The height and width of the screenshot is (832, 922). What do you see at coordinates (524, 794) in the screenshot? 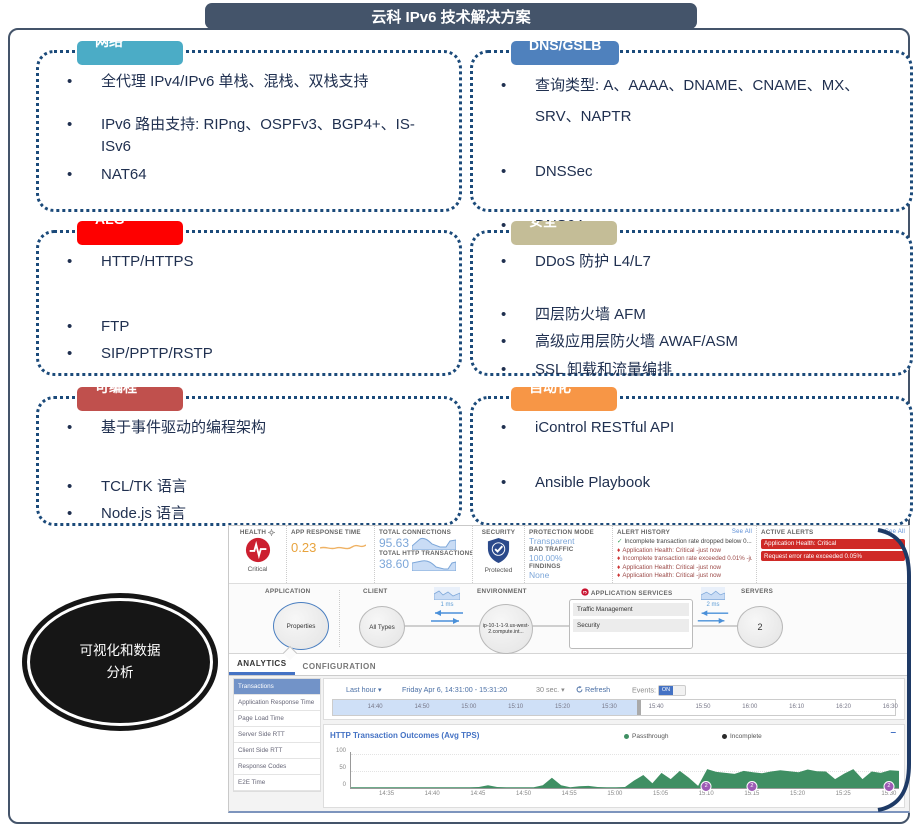
I see `x-axis-tick: 14:50` at bounding box center [524, 794].